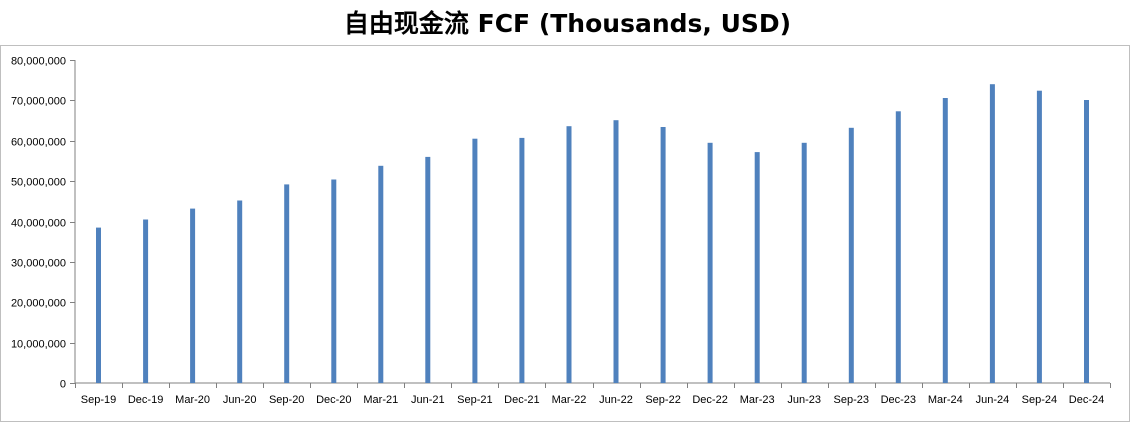 The height and width of the screenshot is (425, 1135). What do you see at coordinates (567, 23) in the screenshot?
I see `chart-title: 自由现金流 FCF (Thousands, USD)` at bounding box center [567, 23].